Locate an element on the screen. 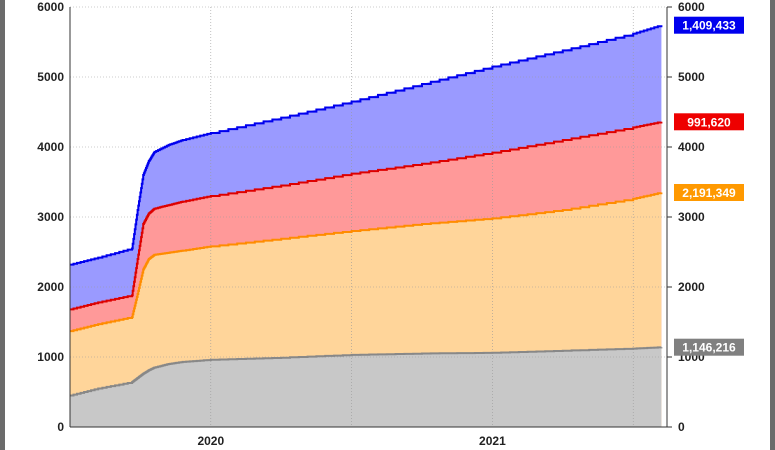 The width and height of the screenshot is (775, 450). y-tick-label-left: 2000 is located at coordinates (50, 287).